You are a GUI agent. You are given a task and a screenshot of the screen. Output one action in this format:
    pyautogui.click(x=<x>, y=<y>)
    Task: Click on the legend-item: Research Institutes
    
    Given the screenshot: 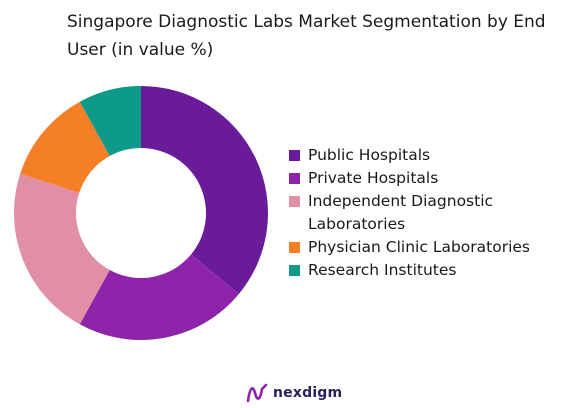 What is the action you would take?
    pyautogui.click(x=434, y=270)
    